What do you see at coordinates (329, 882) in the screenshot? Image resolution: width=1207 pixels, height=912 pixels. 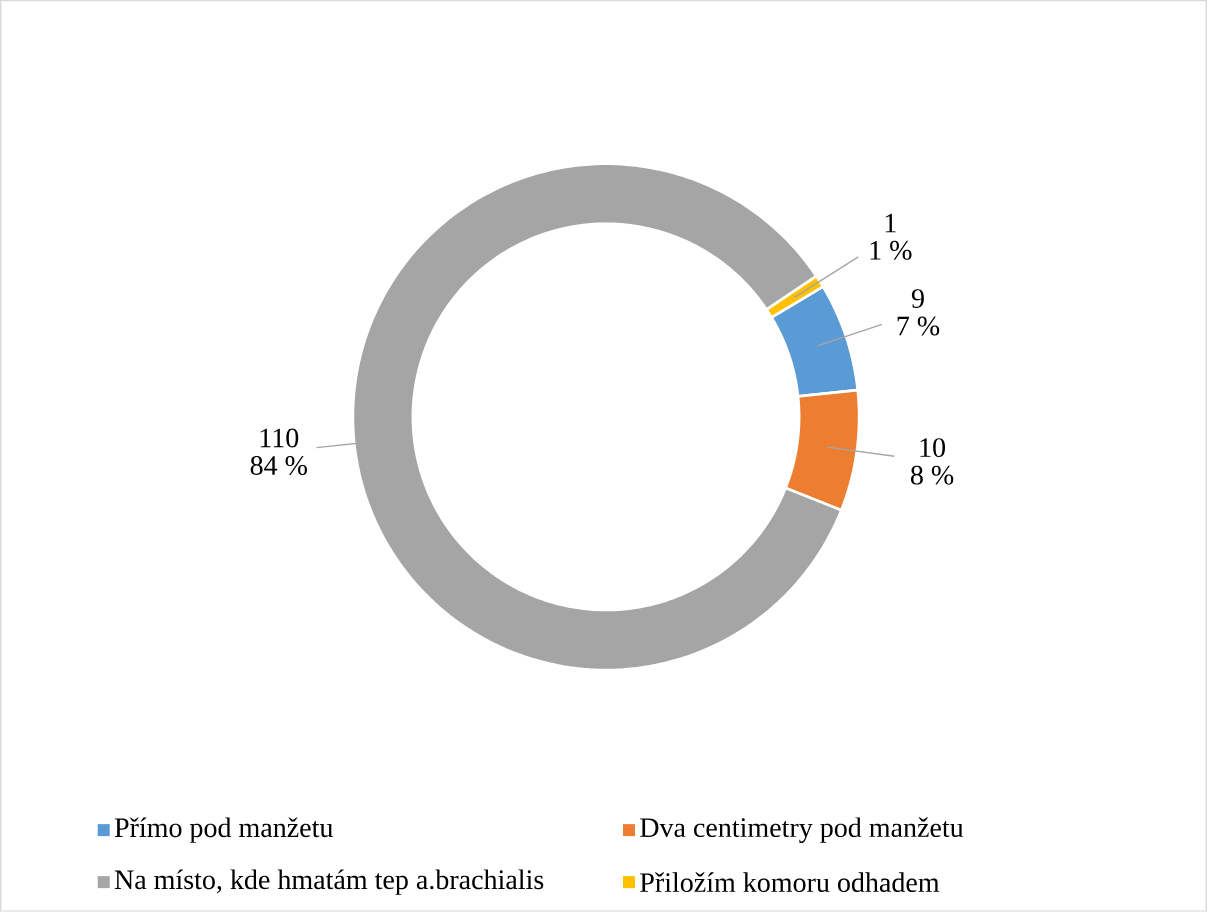 I see `legend-label: Na místo, kde hmatám tep a.brachialis` at bounding box center [329, 882].